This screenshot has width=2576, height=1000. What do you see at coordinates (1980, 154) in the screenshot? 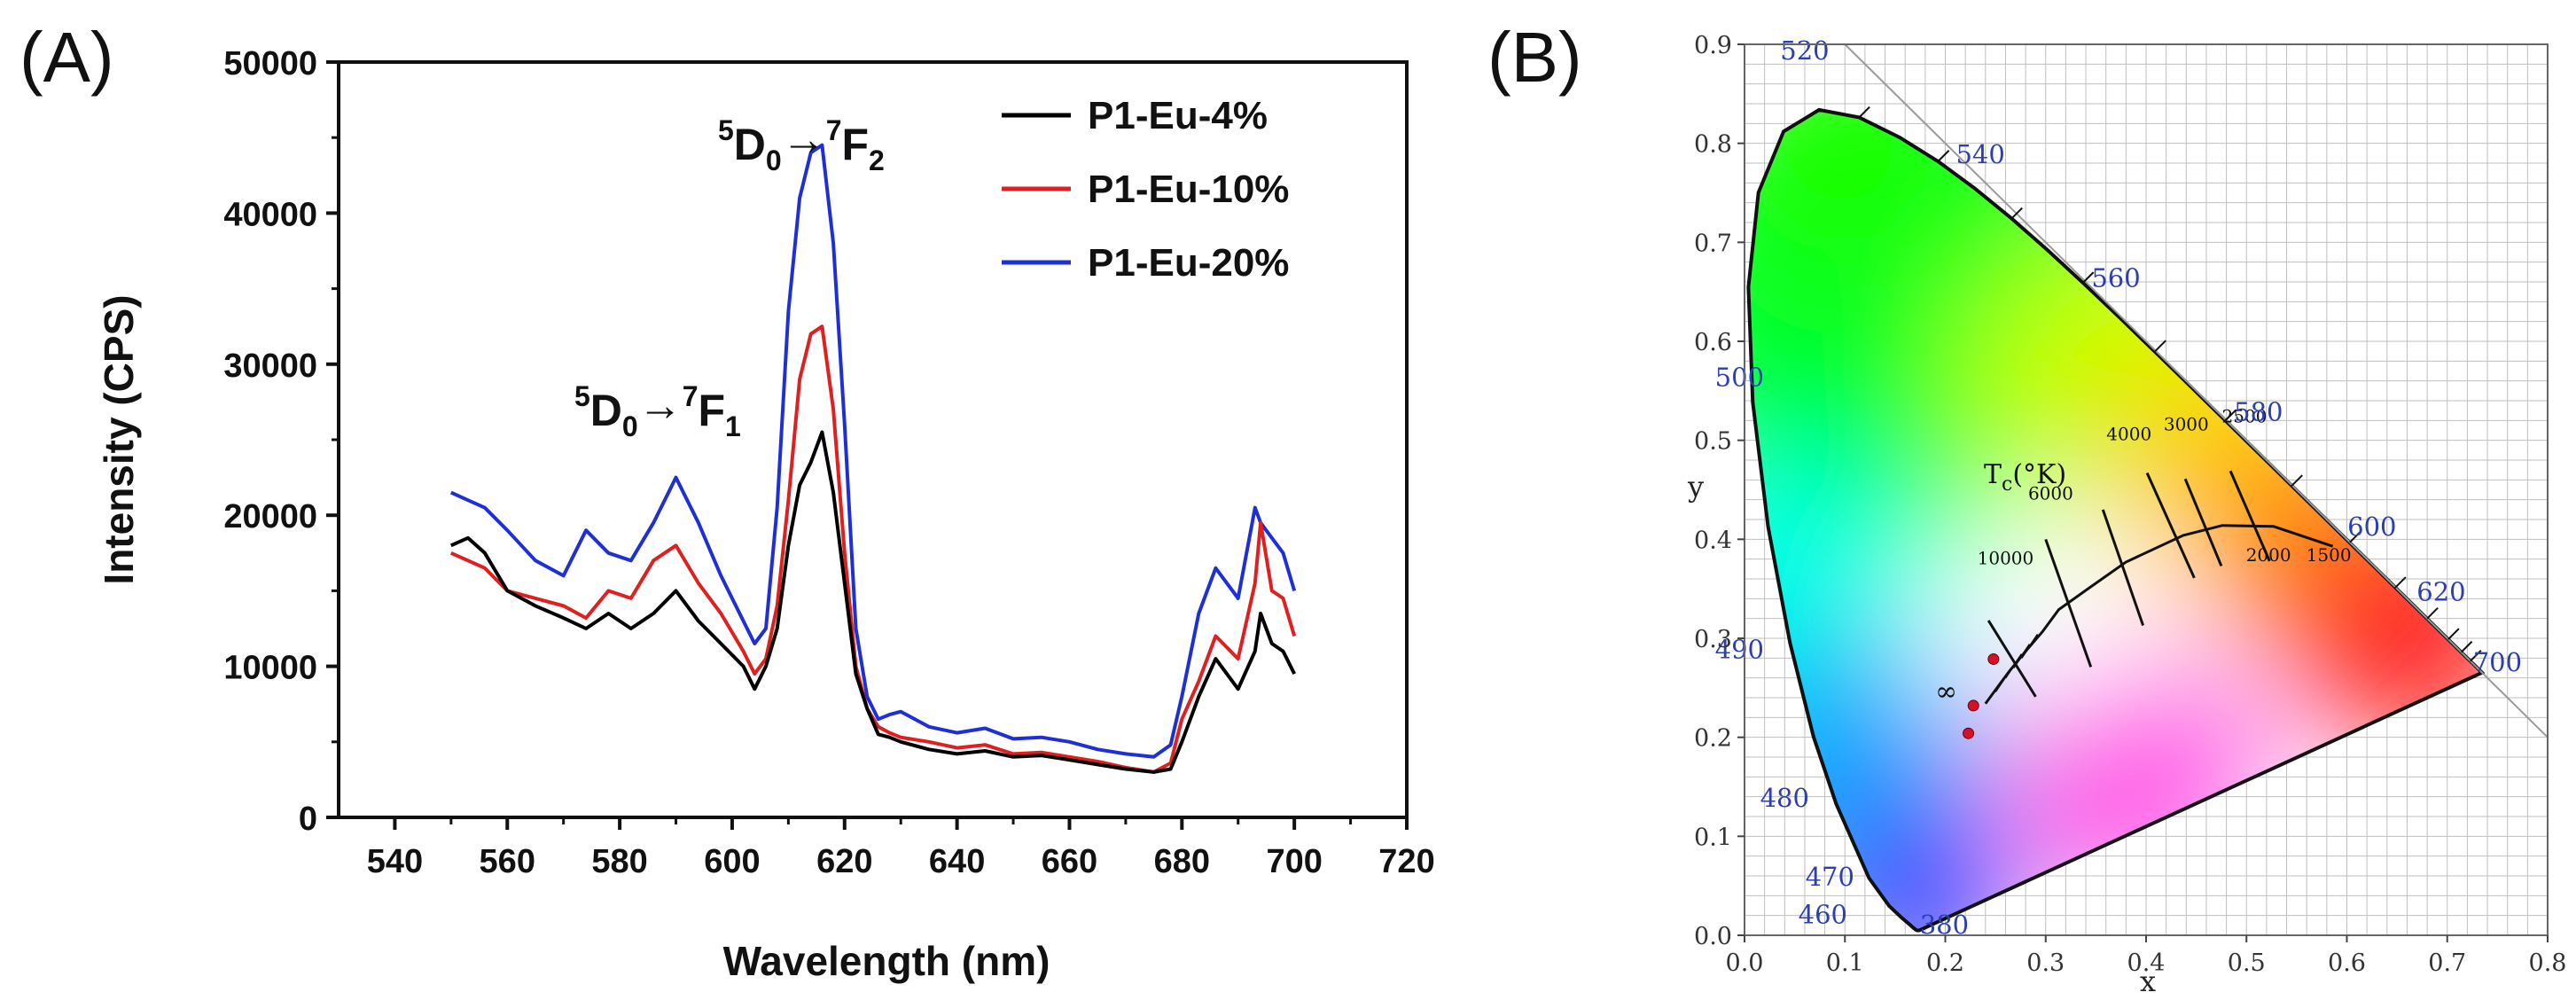
I see `wavelength-label: 540` at bounding box center [1980, 154].